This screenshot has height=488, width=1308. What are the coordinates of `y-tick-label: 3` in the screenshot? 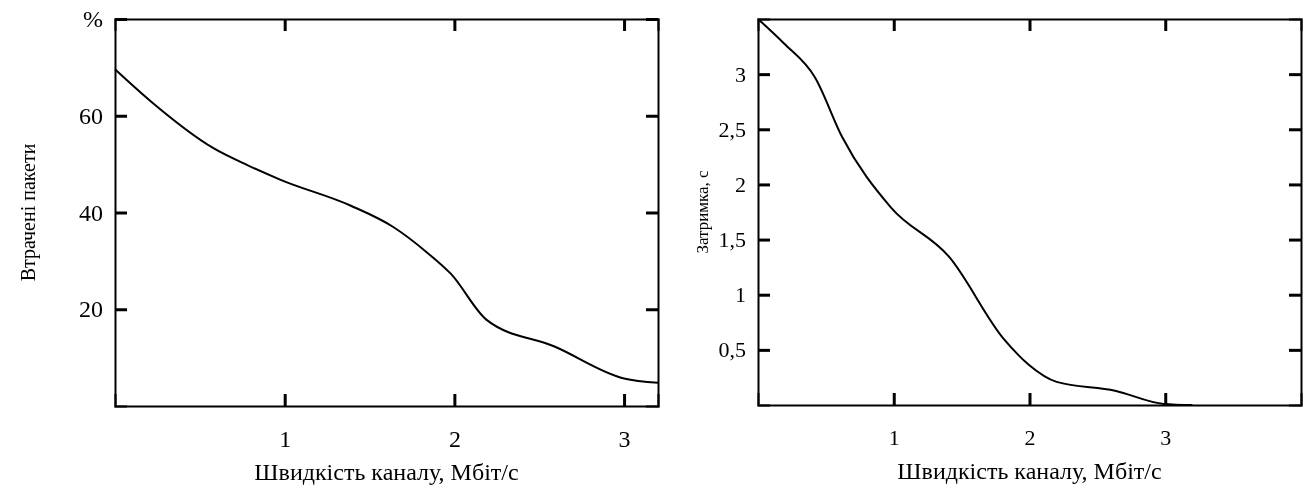 It's located at (740, 74).